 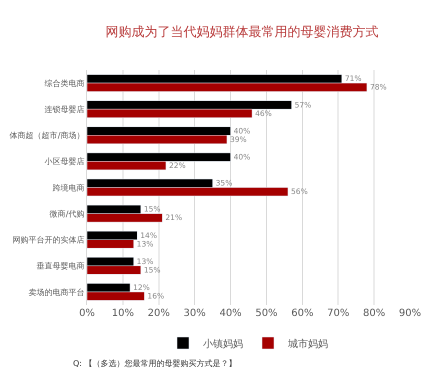 I want to click on data-label: 57%, so click(x=303, y=105).